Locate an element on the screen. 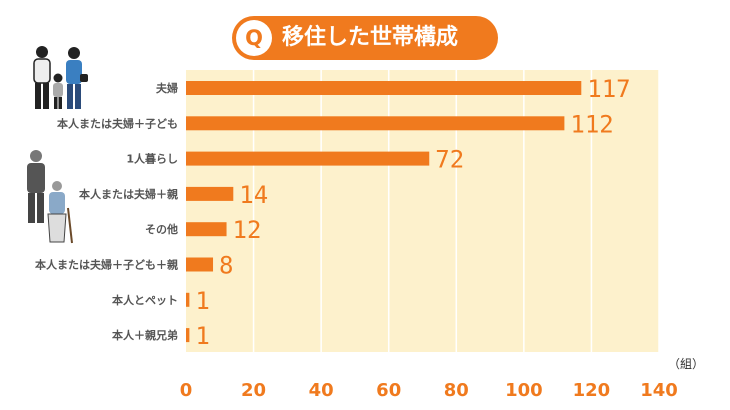 Image resolution: width=730 pixels, height=410 pixels. x-tick-labels: 0 20 40 60 80 100 120 140 is located at coordinates (429, 390).